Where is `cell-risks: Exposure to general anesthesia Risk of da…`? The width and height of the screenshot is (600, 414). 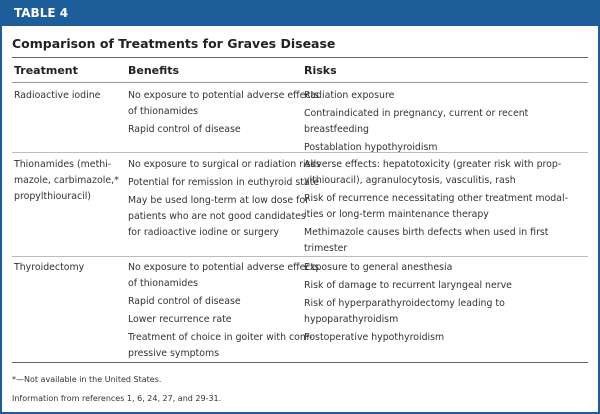
cell-risks: Exposure to general anesthesia Risk of da… is located at coordinates (408, 304).